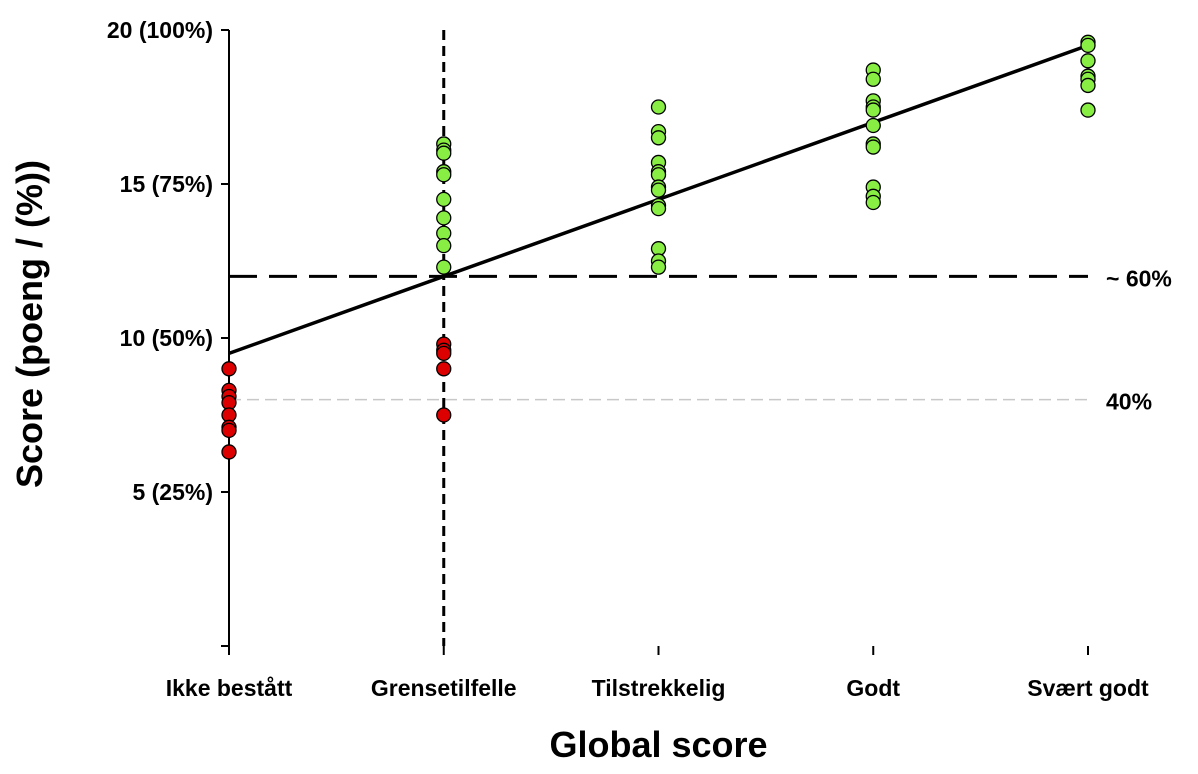 This screenshot has width=1198, height=774. Describe the element at coordinates (172, 492) in the screenshot. I see `y-tick-label: 5 (25%)` at that location.